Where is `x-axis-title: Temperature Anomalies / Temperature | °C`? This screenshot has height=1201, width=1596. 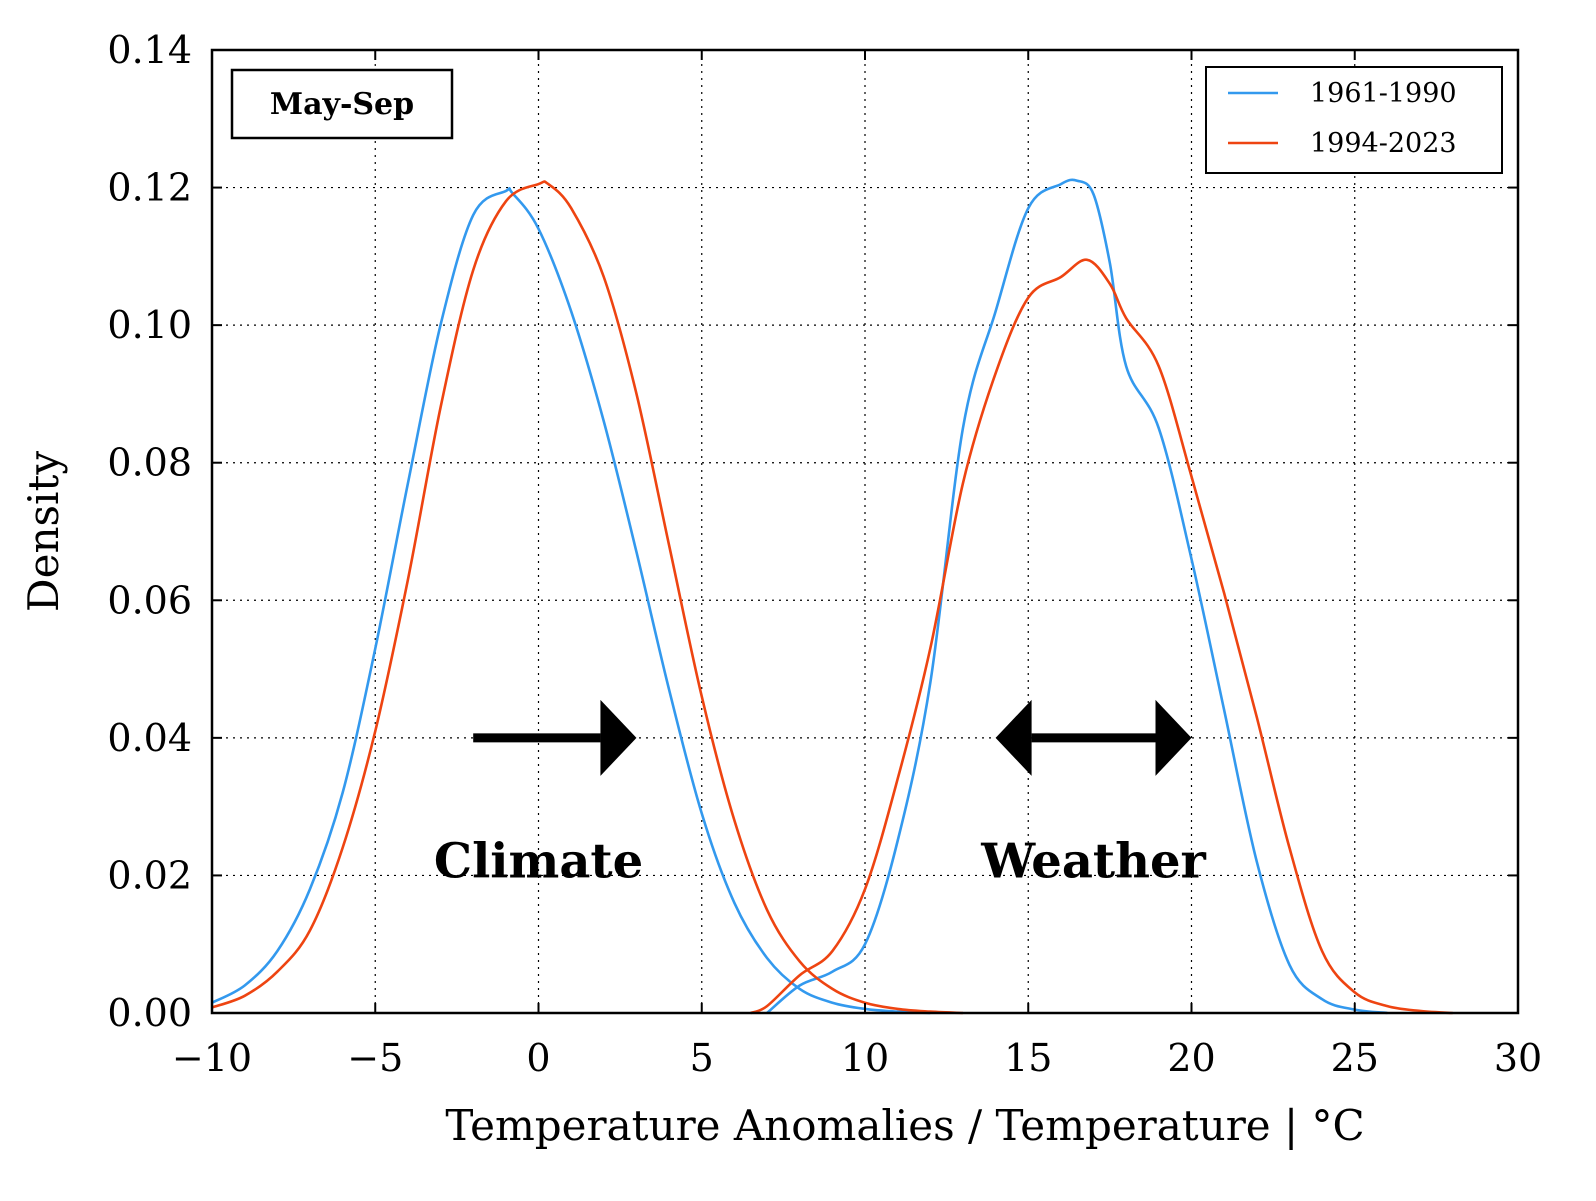 x-axis-title: Temperature Anomalies / Temperature | °C is located at coordinates (904, 1125).